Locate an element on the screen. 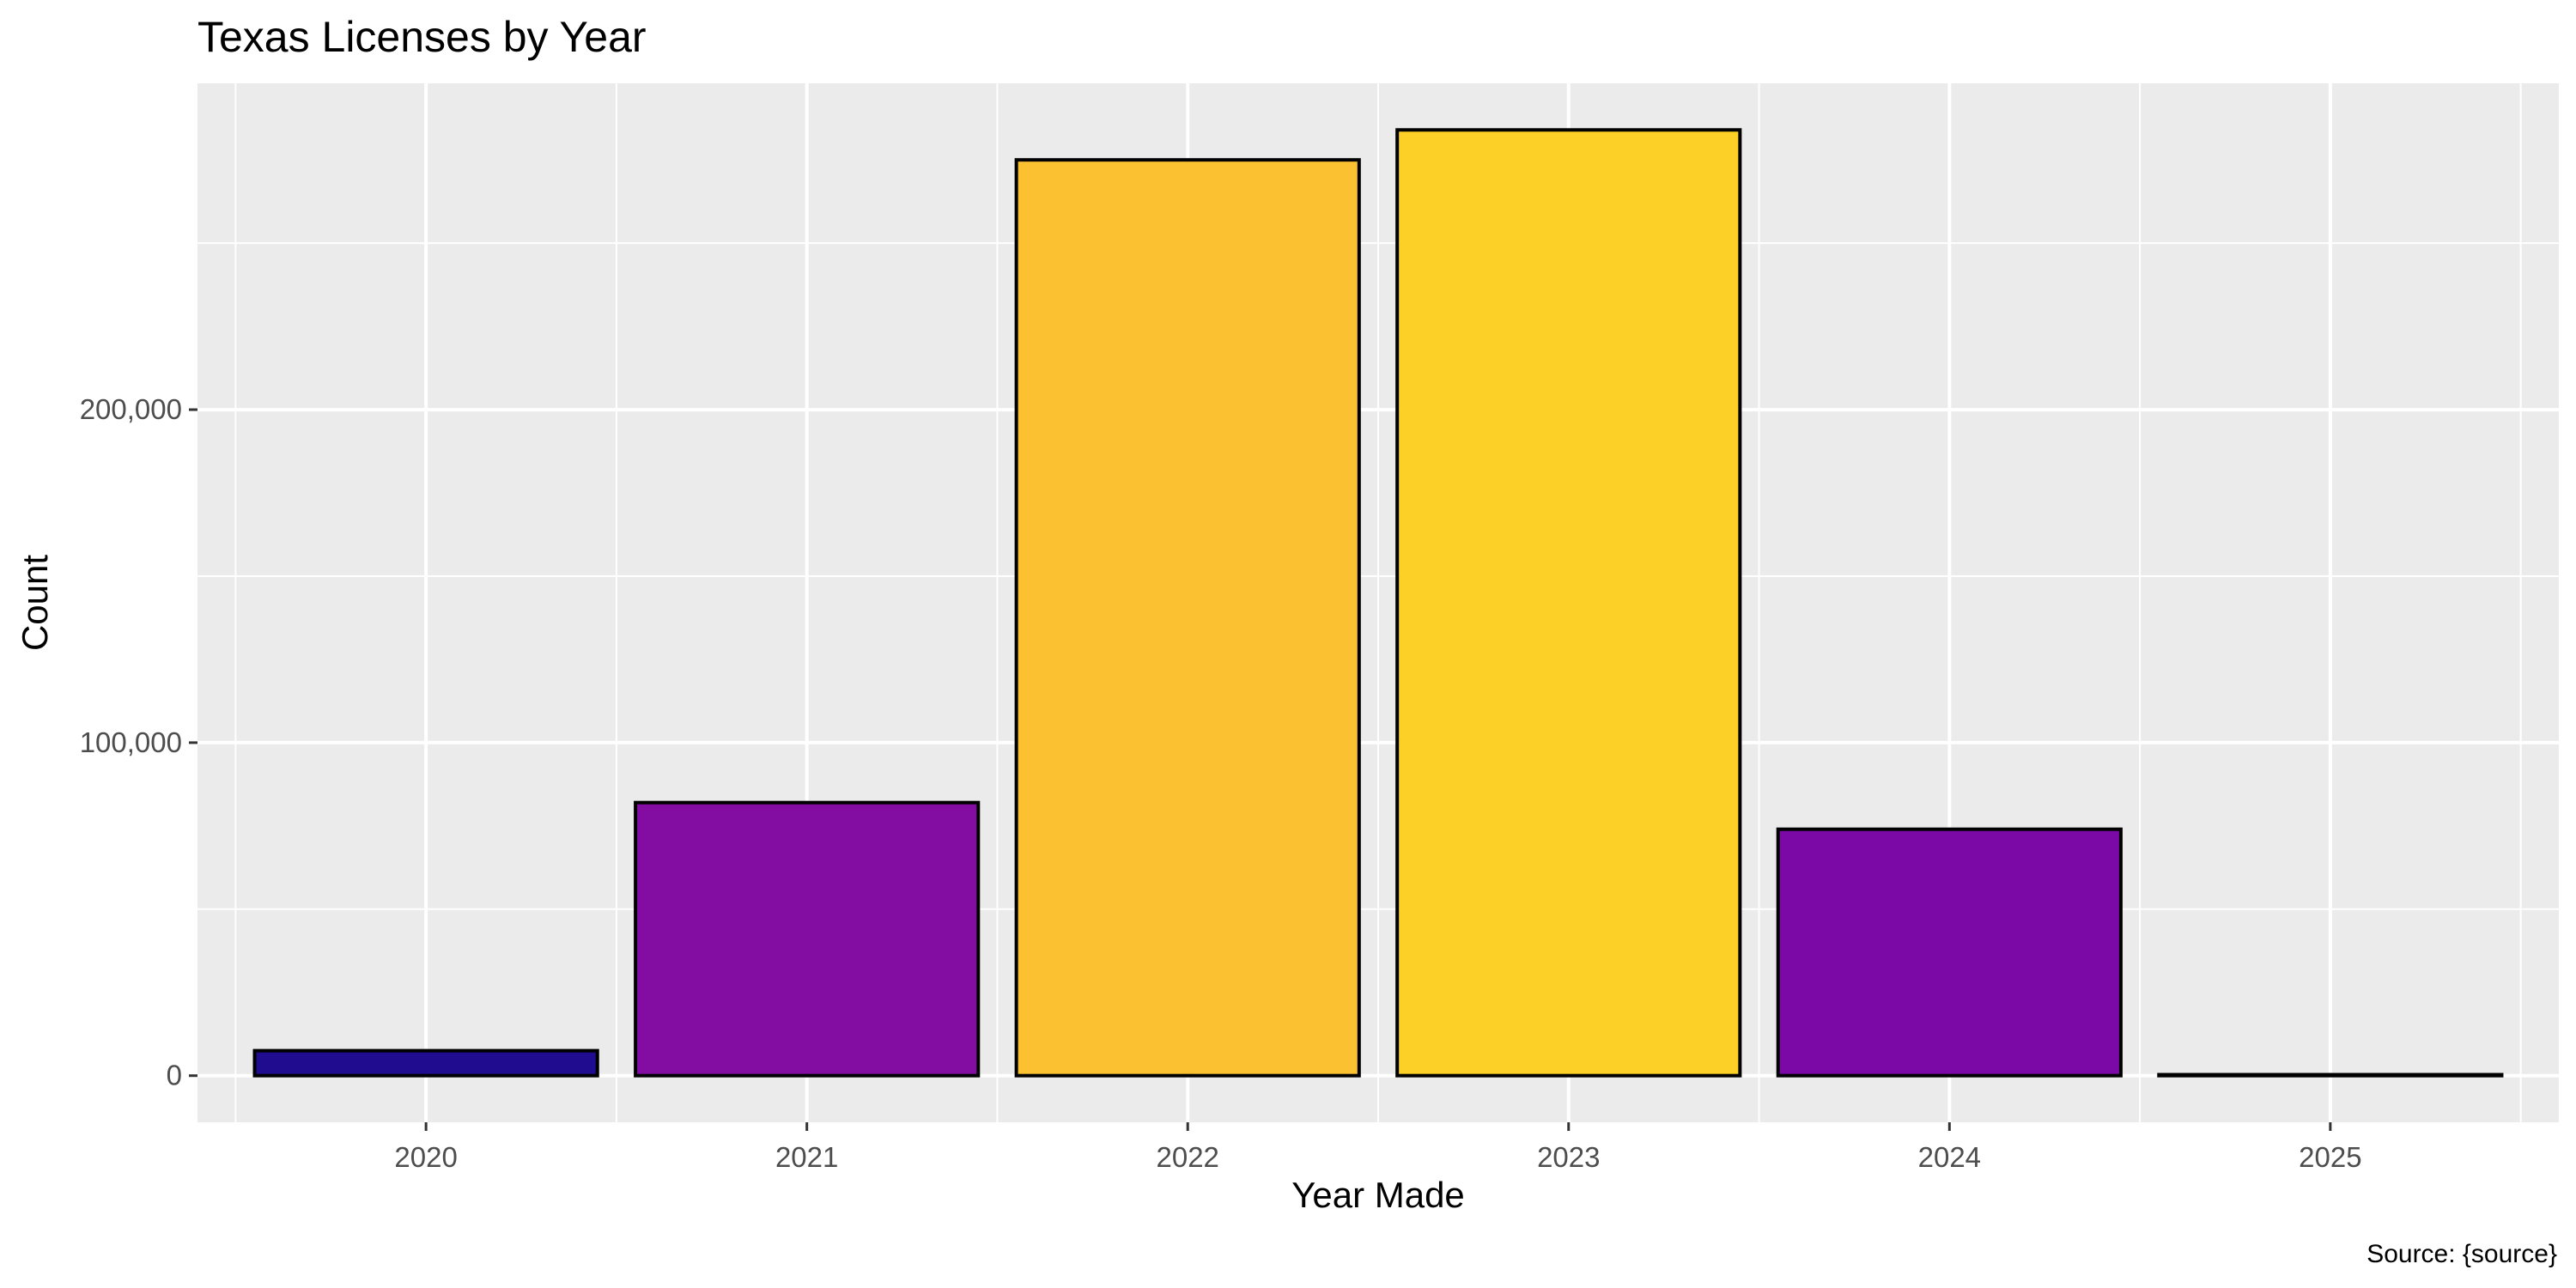 This screenshot has height=1288, width=2576. bar-2021 is located at coordinates (808, 939).